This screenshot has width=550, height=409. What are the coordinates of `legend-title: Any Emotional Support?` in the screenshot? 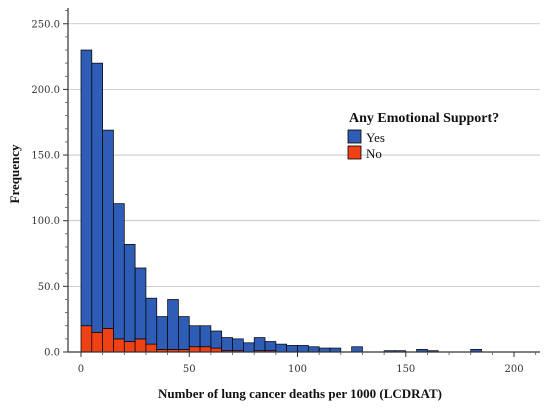 It's located at (424, 118).